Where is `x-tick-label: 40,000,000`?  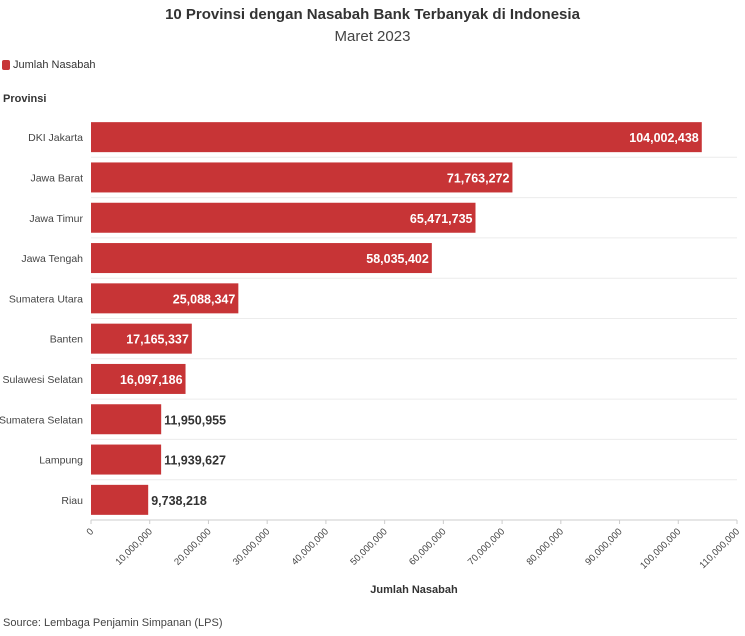
x-tick-label: 40,000,000 is located at coordinates (310, 546).